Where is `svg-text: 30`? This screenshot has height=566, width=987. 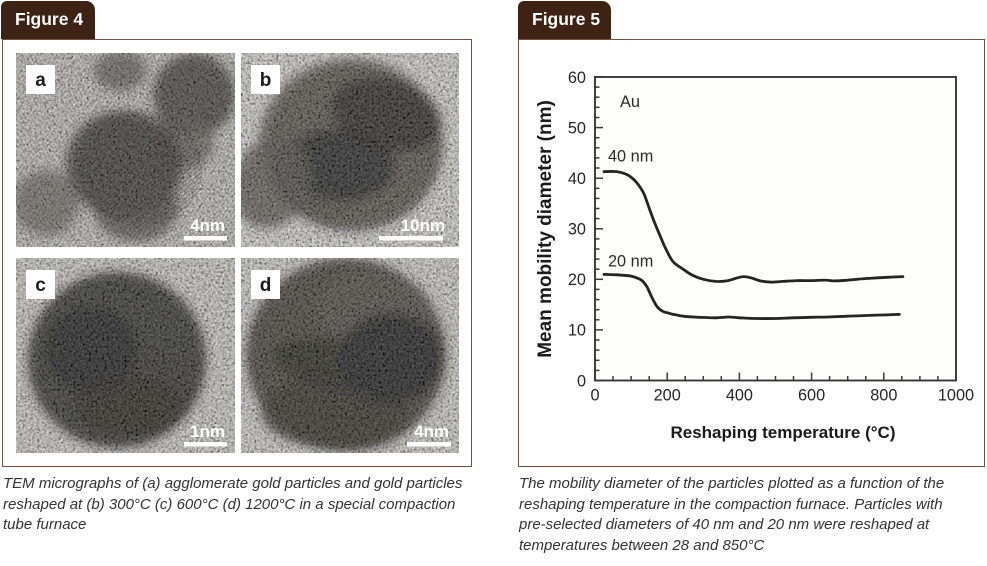 svg-text: 30 is located at coordinates (577, 230).